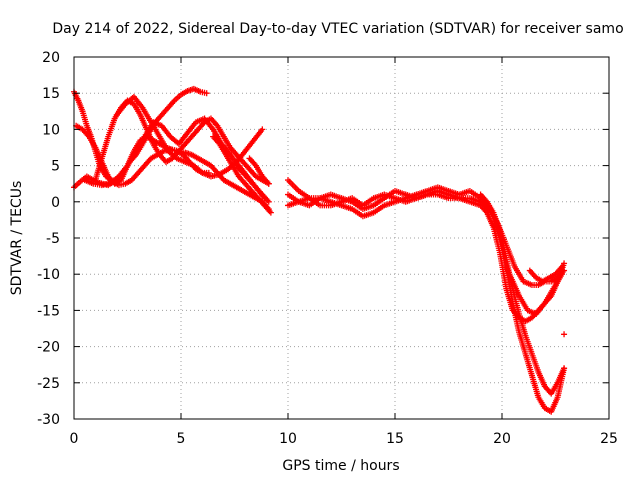 This screenshot has width=640, height=480. What do you see at coordinates (55, 203) in the screenshot?
I see `y-tick-label: 0` at bounding box center [55, 203].